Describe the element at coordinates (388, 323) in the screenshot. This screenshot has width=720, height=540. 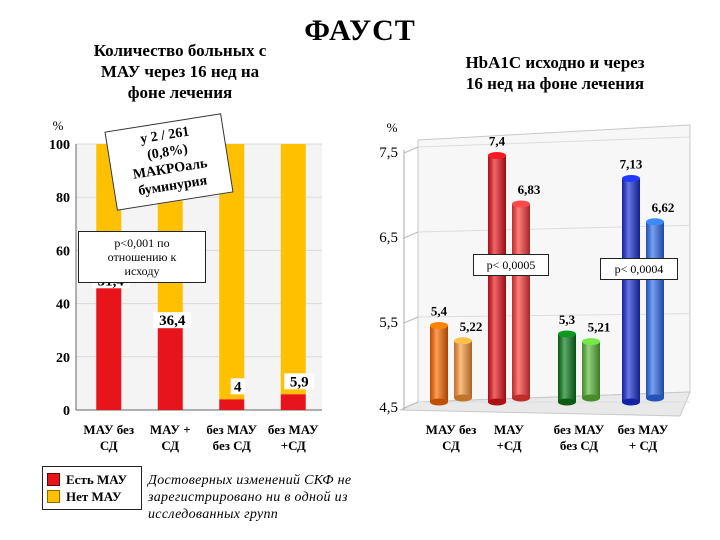
I see `y-tick-label: 5,5` at that location.